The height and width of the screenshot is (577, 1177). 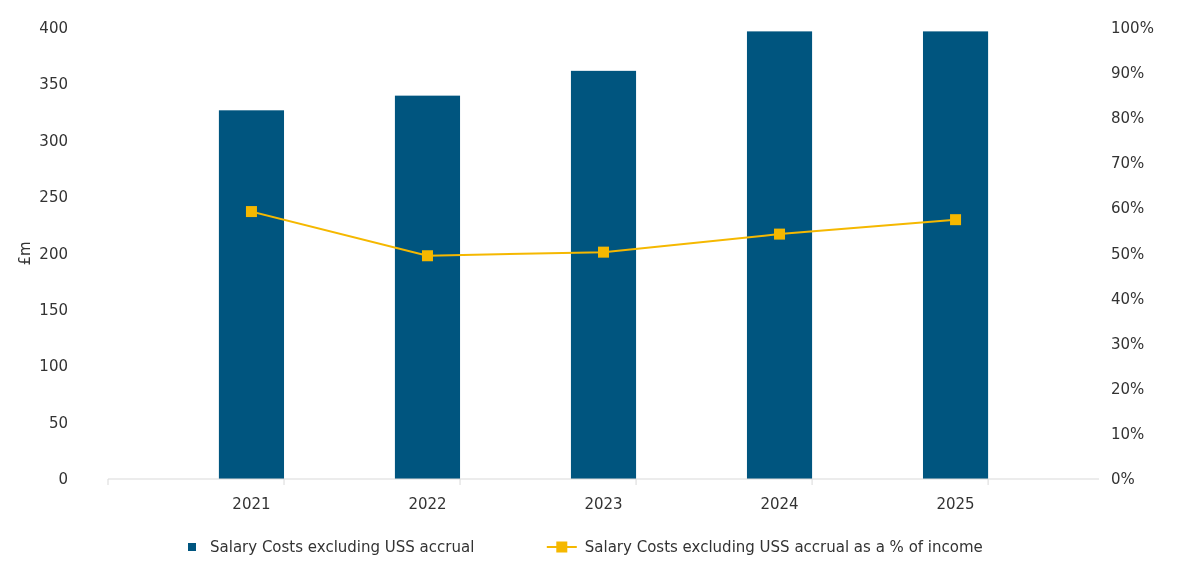 I want to click on y-tick-label: 200, so click(x=53, y=253).